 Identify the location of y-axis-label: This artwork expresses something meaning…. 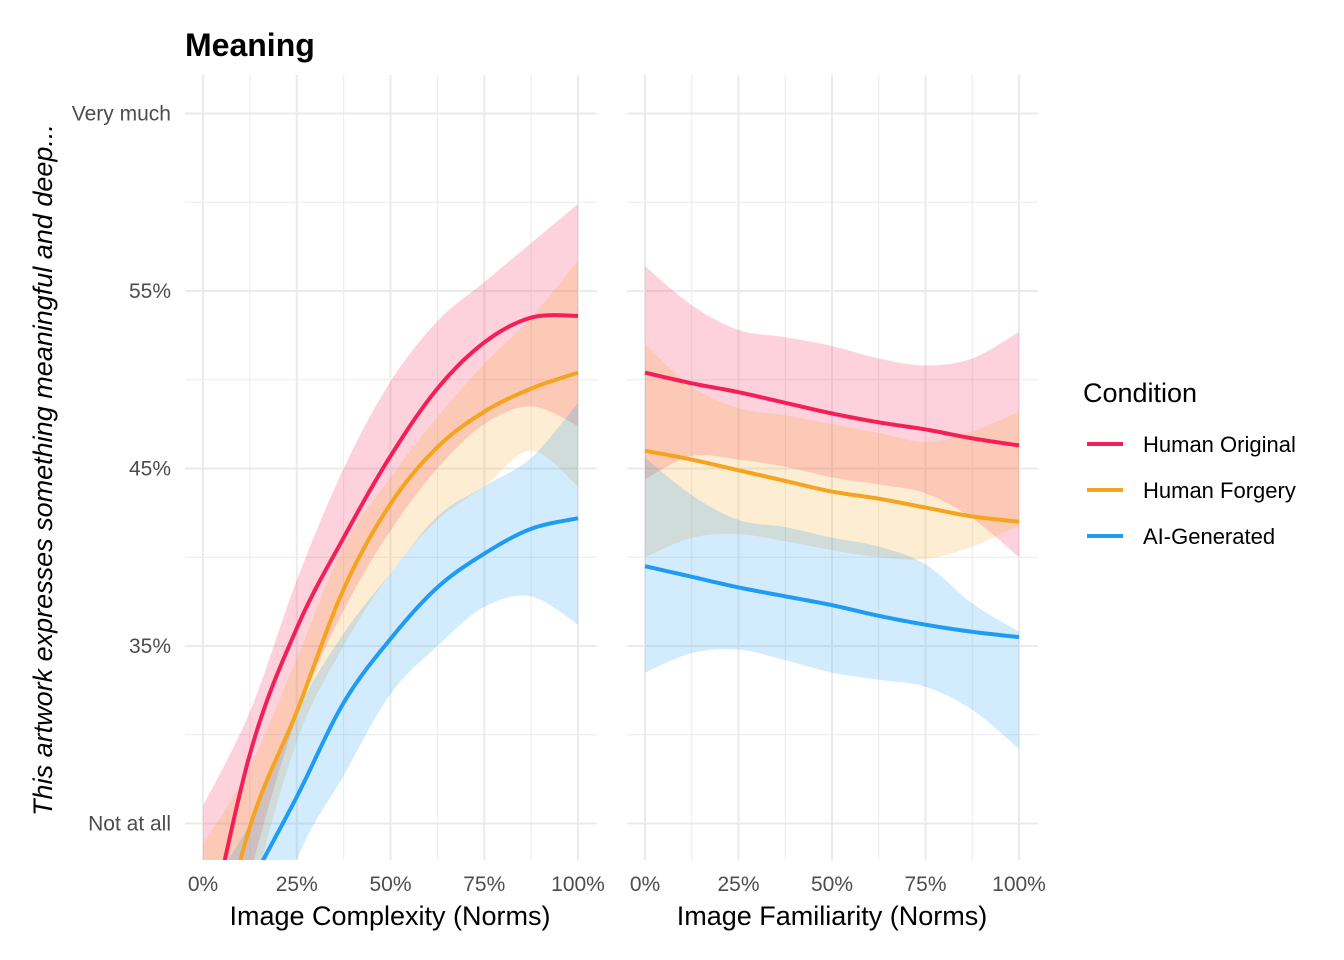
(43, 470).